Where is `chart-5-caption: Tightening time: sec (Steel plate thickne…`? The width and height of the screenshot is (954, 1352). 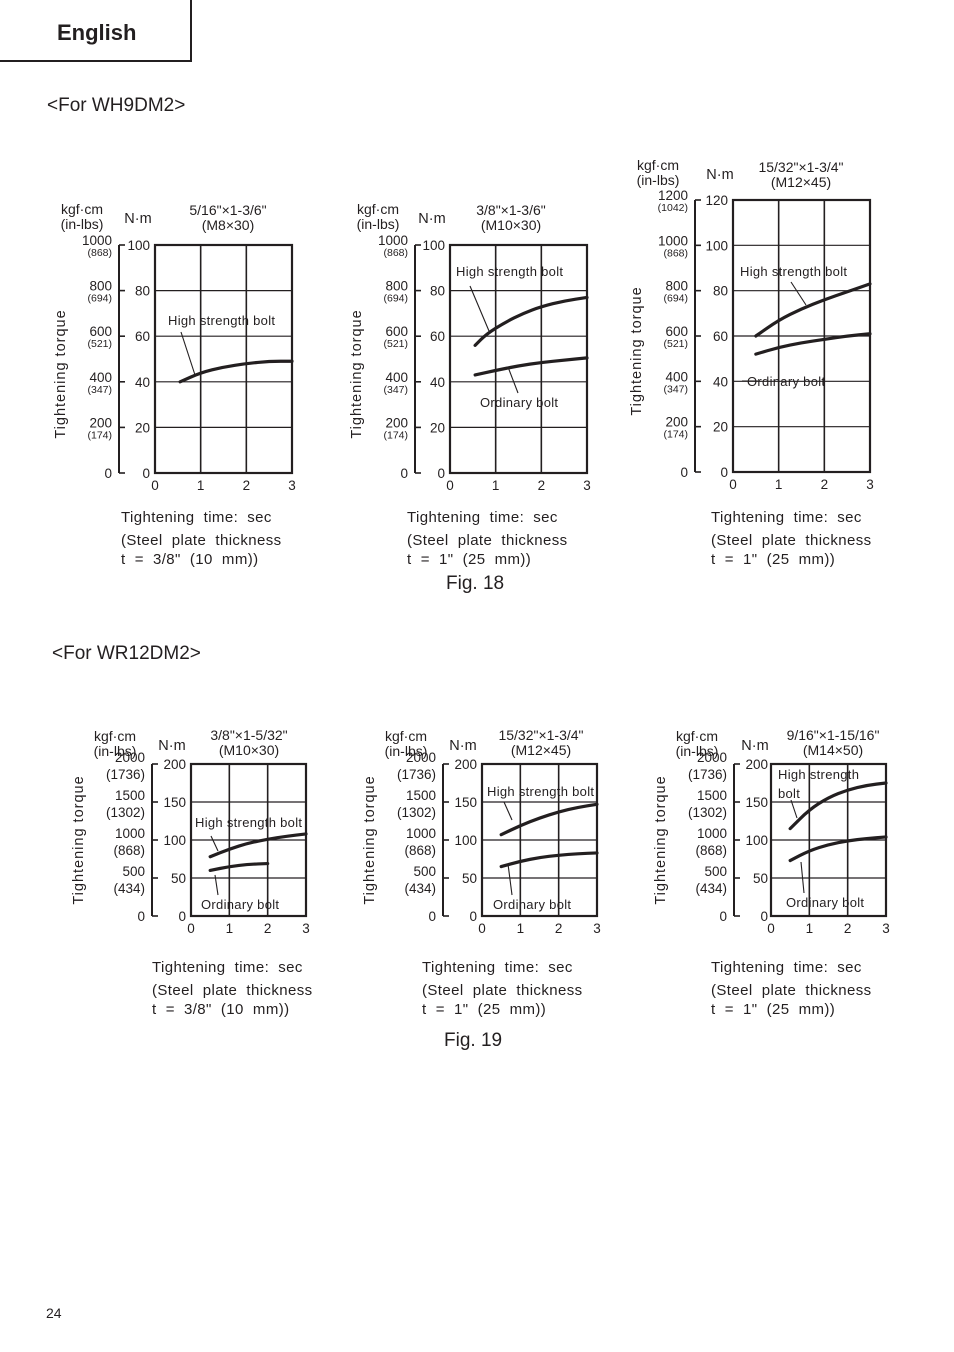 chart-5-caption: Tightening time: sec (Steel plate thickne… is located at coordinates (502, 988).